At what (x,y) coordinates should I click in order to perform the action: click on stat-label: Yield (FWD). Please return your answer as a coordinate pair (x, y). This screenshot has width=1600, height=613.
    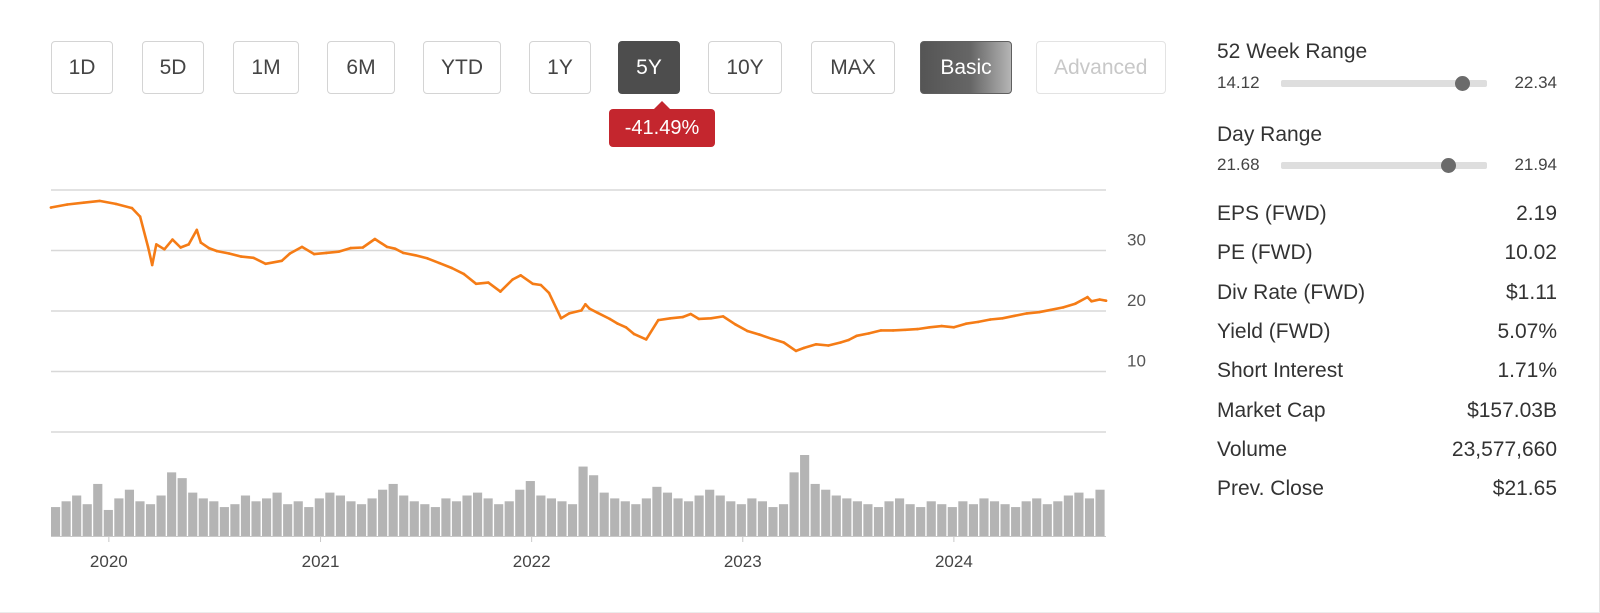
    Looking at the image, I should click on (1274, 331).